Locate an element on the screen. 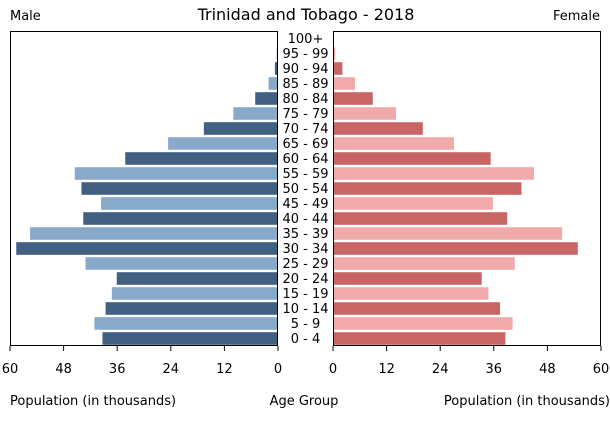 The height and width of the screenshot is (425, 610). female-tick-label-3: 36 is located at coordinates (494, 369).